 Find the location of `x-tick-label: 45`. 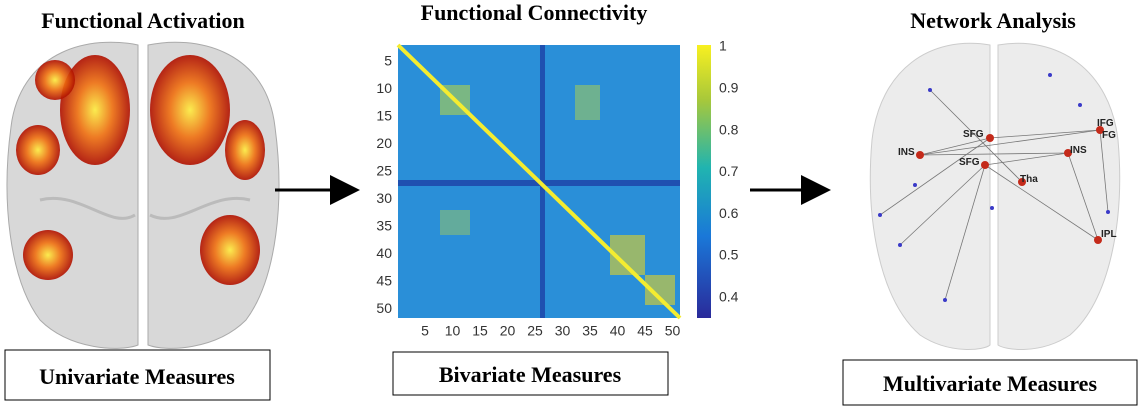

x-tick-label: 45 is located at coordinates (645, 331).